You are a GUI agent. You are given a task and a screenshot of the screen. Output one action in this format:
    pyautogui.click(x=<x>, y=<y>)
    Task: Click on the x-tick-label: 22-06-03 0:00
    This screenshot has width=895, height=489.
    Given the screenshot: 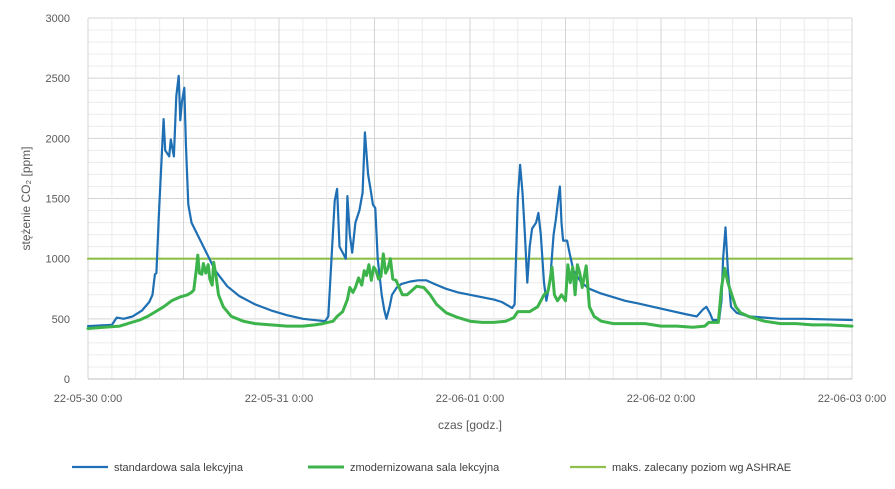 What is the action you would take?
    pyautogui.click(x=852, y=399)
    